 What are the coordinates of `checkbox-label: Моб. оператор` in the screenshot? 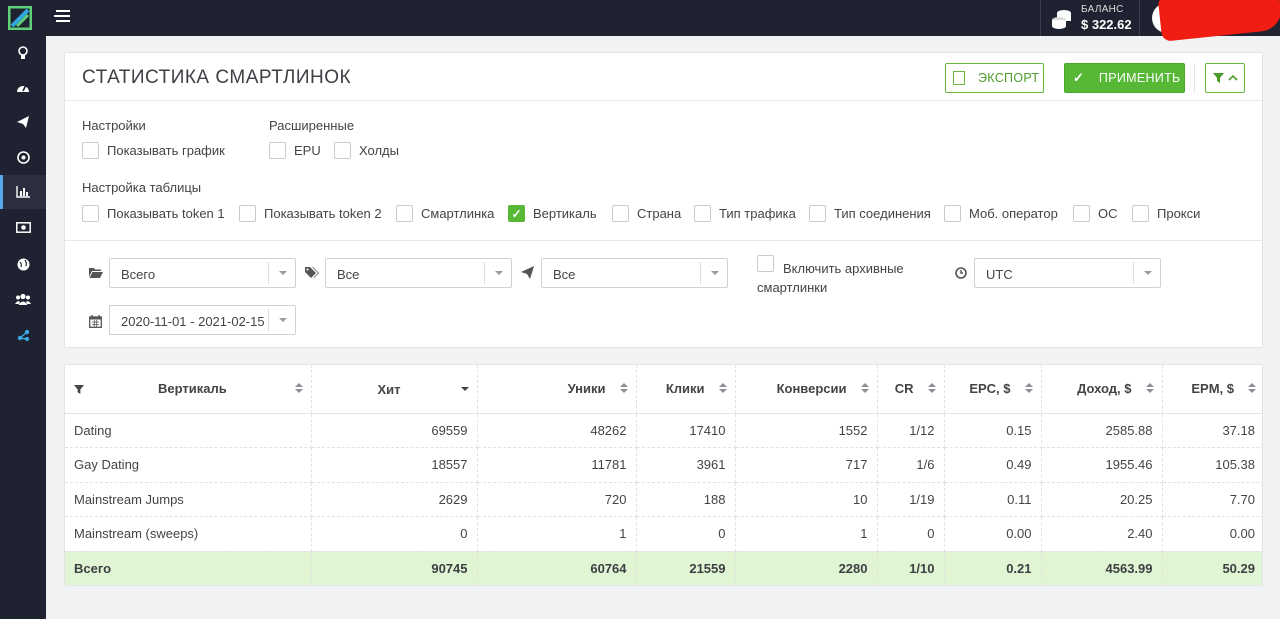 It's located at (1013, 213).